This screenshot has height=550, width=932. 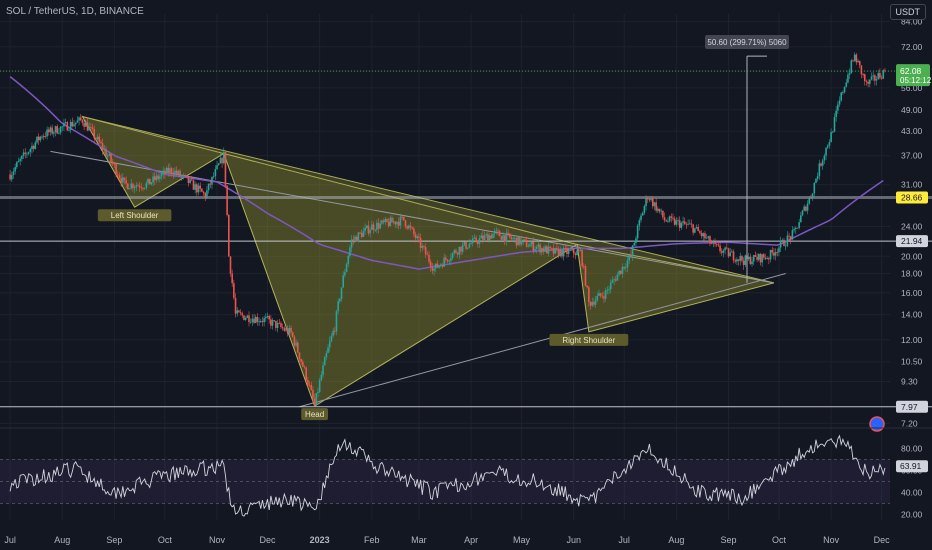 I want to click on currency-button: USDT, so click(x=907, y=12).